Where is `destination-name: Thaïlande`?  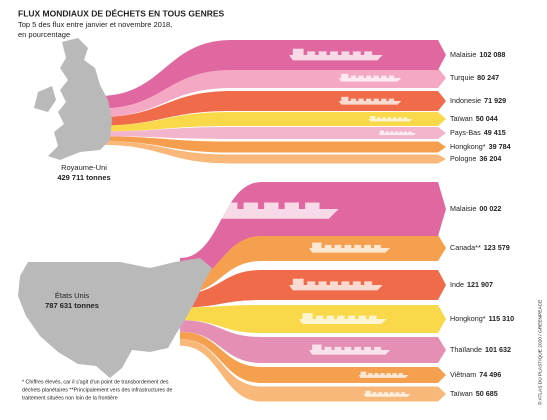
destination-name: Thaïlande is located at coordinates (466, 349).